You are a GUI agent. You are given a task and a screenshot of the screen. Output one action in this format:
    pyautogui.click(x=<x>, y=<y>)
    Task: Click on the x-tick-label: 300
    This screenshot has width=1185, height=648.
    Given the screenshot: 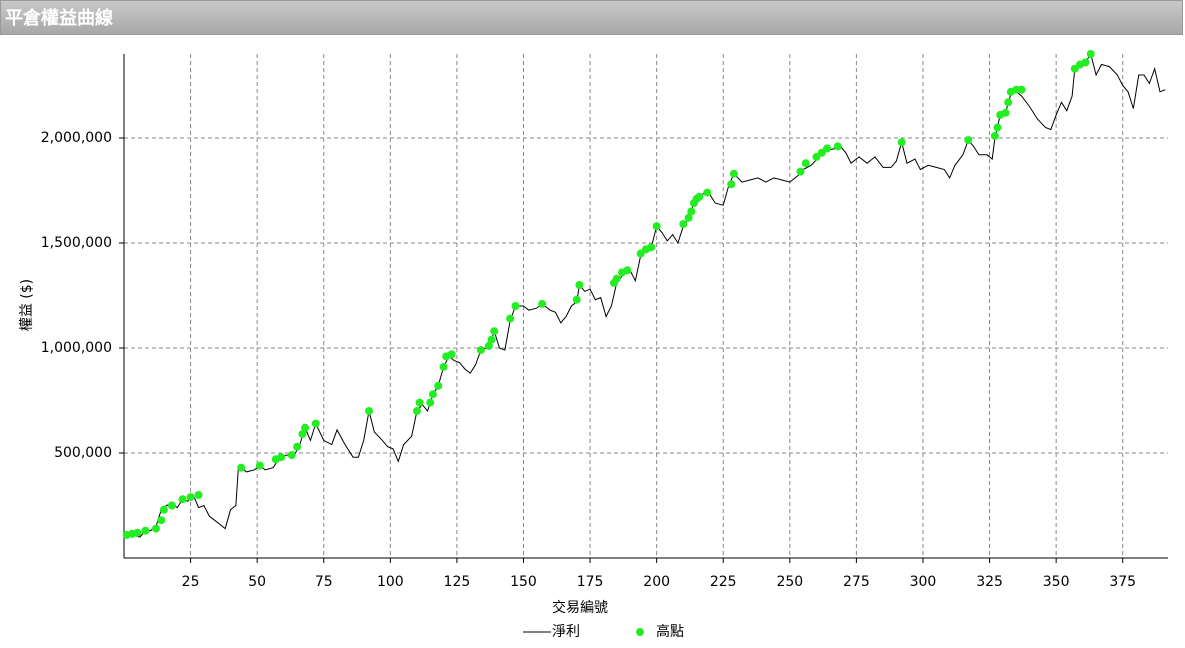 What is the action you would take?
    pyautogui.click(x=923, y=582)
    